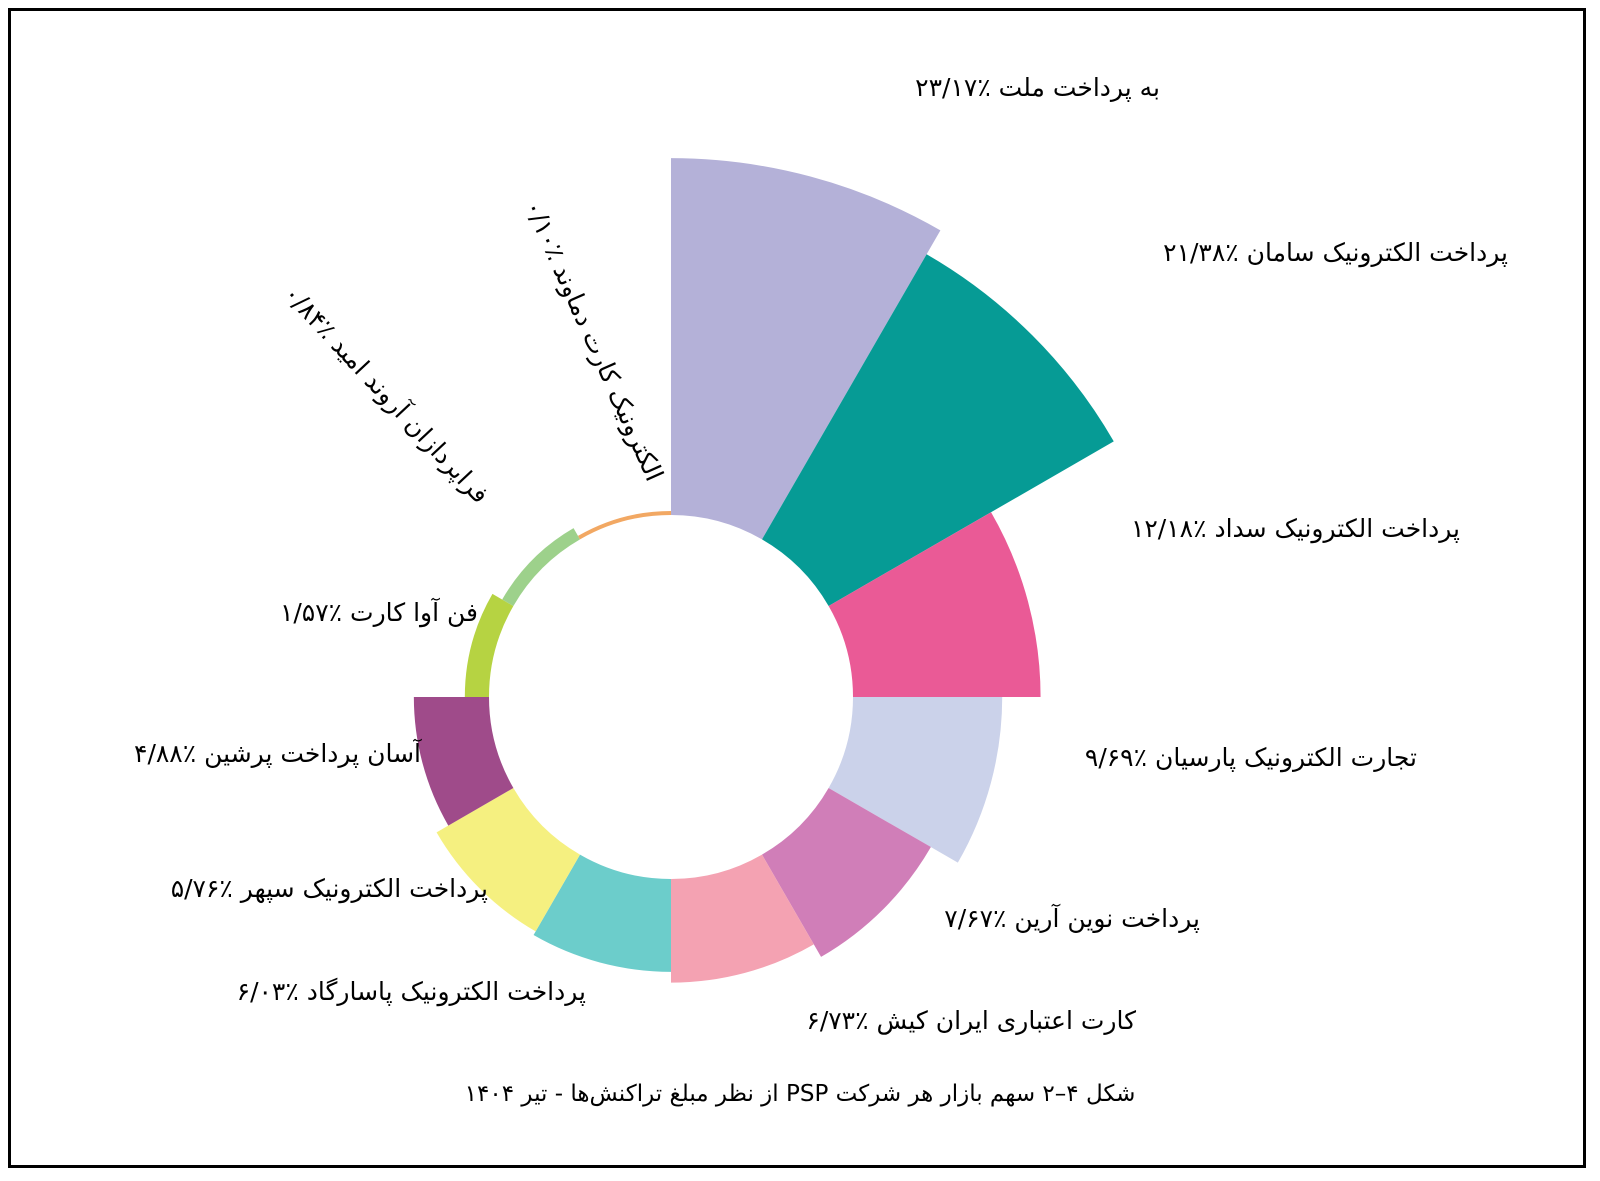  What do you see at coordinates (411, 992) in the screenshot?
I see `slice-label-7: پرداخت الکترونیک پاسارگاد ٪۶/۰۳` at bounding box center [411, 992].